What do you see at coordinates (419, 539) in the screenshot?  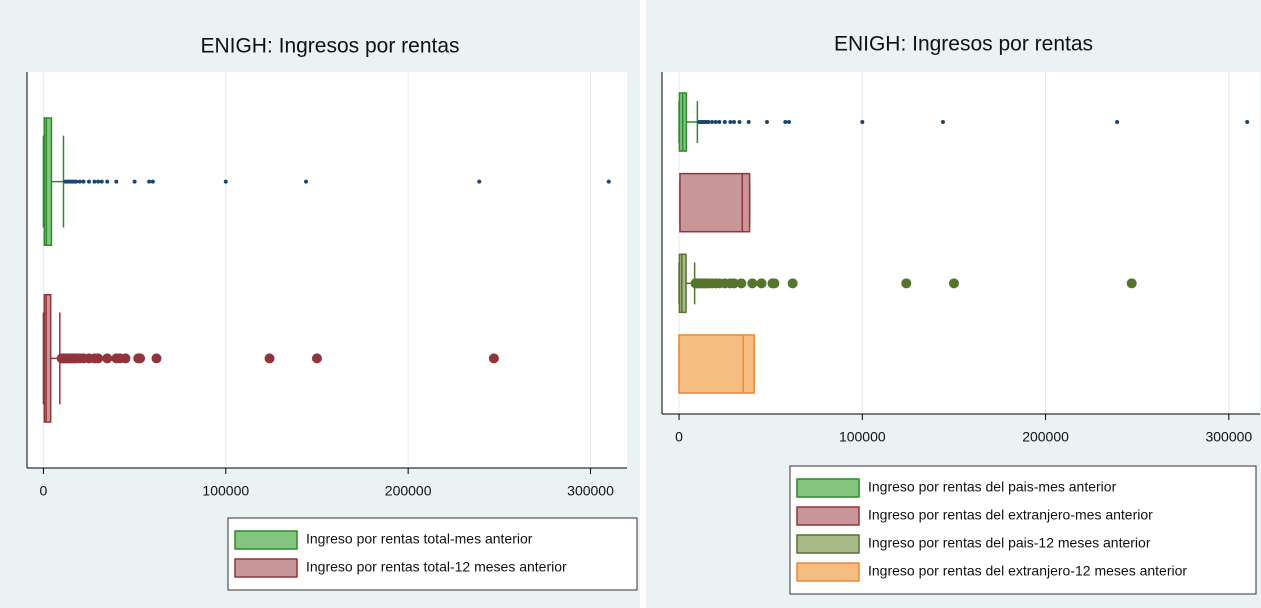 I see `legend-label: Ingreso por rentas total-mes anterior` at bounding box center [419, 539].